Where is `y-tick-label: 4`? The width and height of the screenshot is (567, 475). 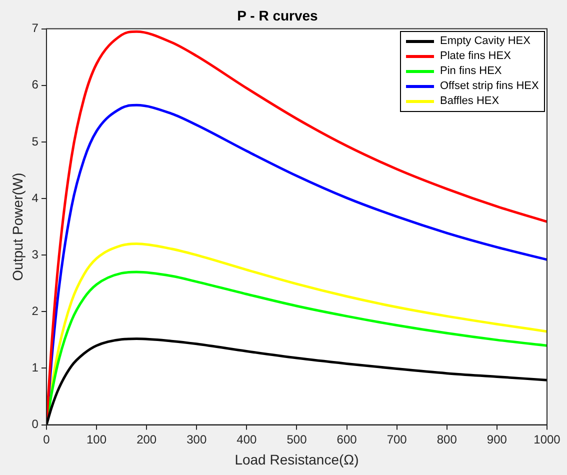 y-tick-label: 4 is located at coordinates (35, 197).